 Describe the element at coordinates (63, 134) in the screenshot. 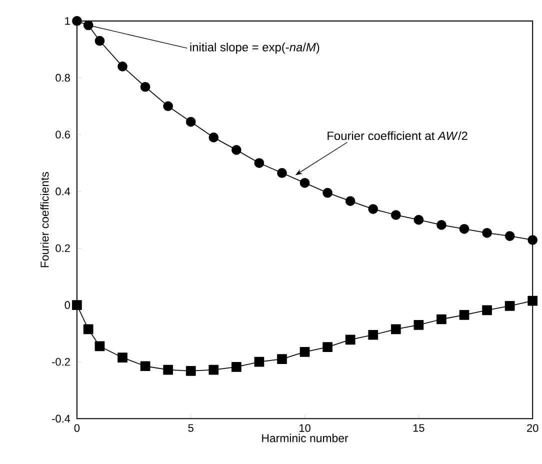

I see `y-tick-label: 0.6` at that location.